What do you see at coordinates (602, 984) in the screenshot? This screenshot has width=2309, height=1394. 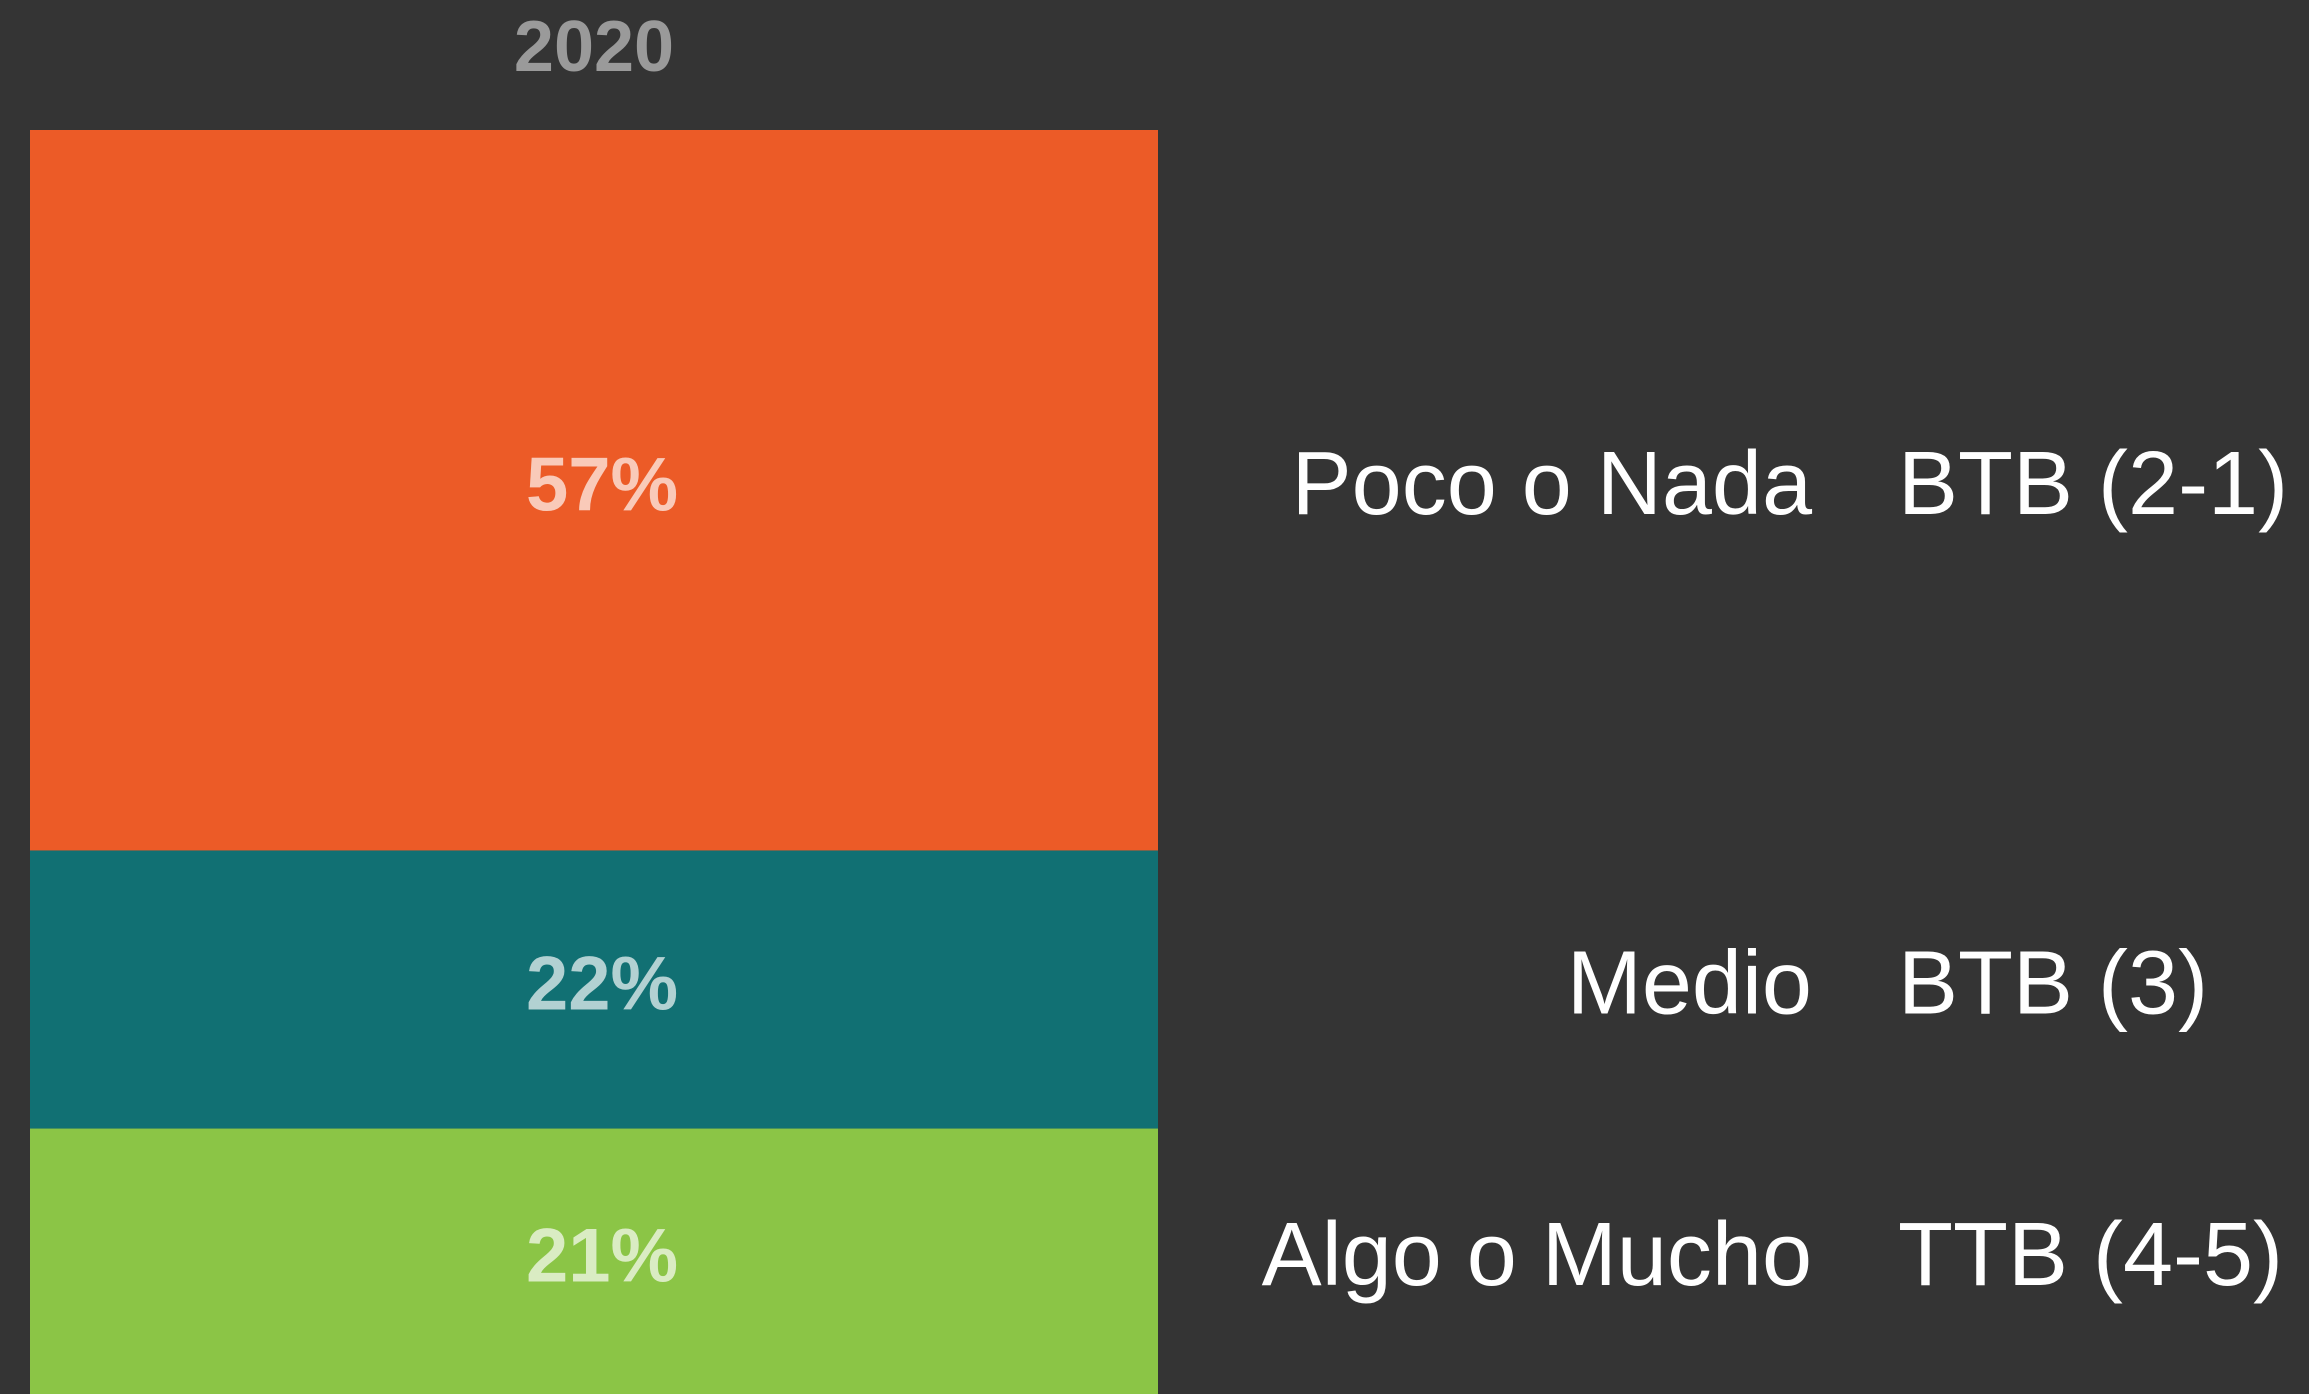 I see `value-label: 22%` at bounding box center [602, 984].